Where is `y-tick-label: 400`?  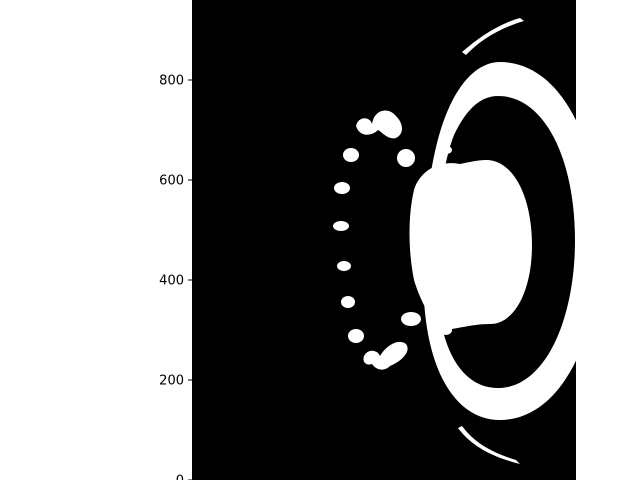 y-tick-label: 400 is located at coordinates (171, 281).